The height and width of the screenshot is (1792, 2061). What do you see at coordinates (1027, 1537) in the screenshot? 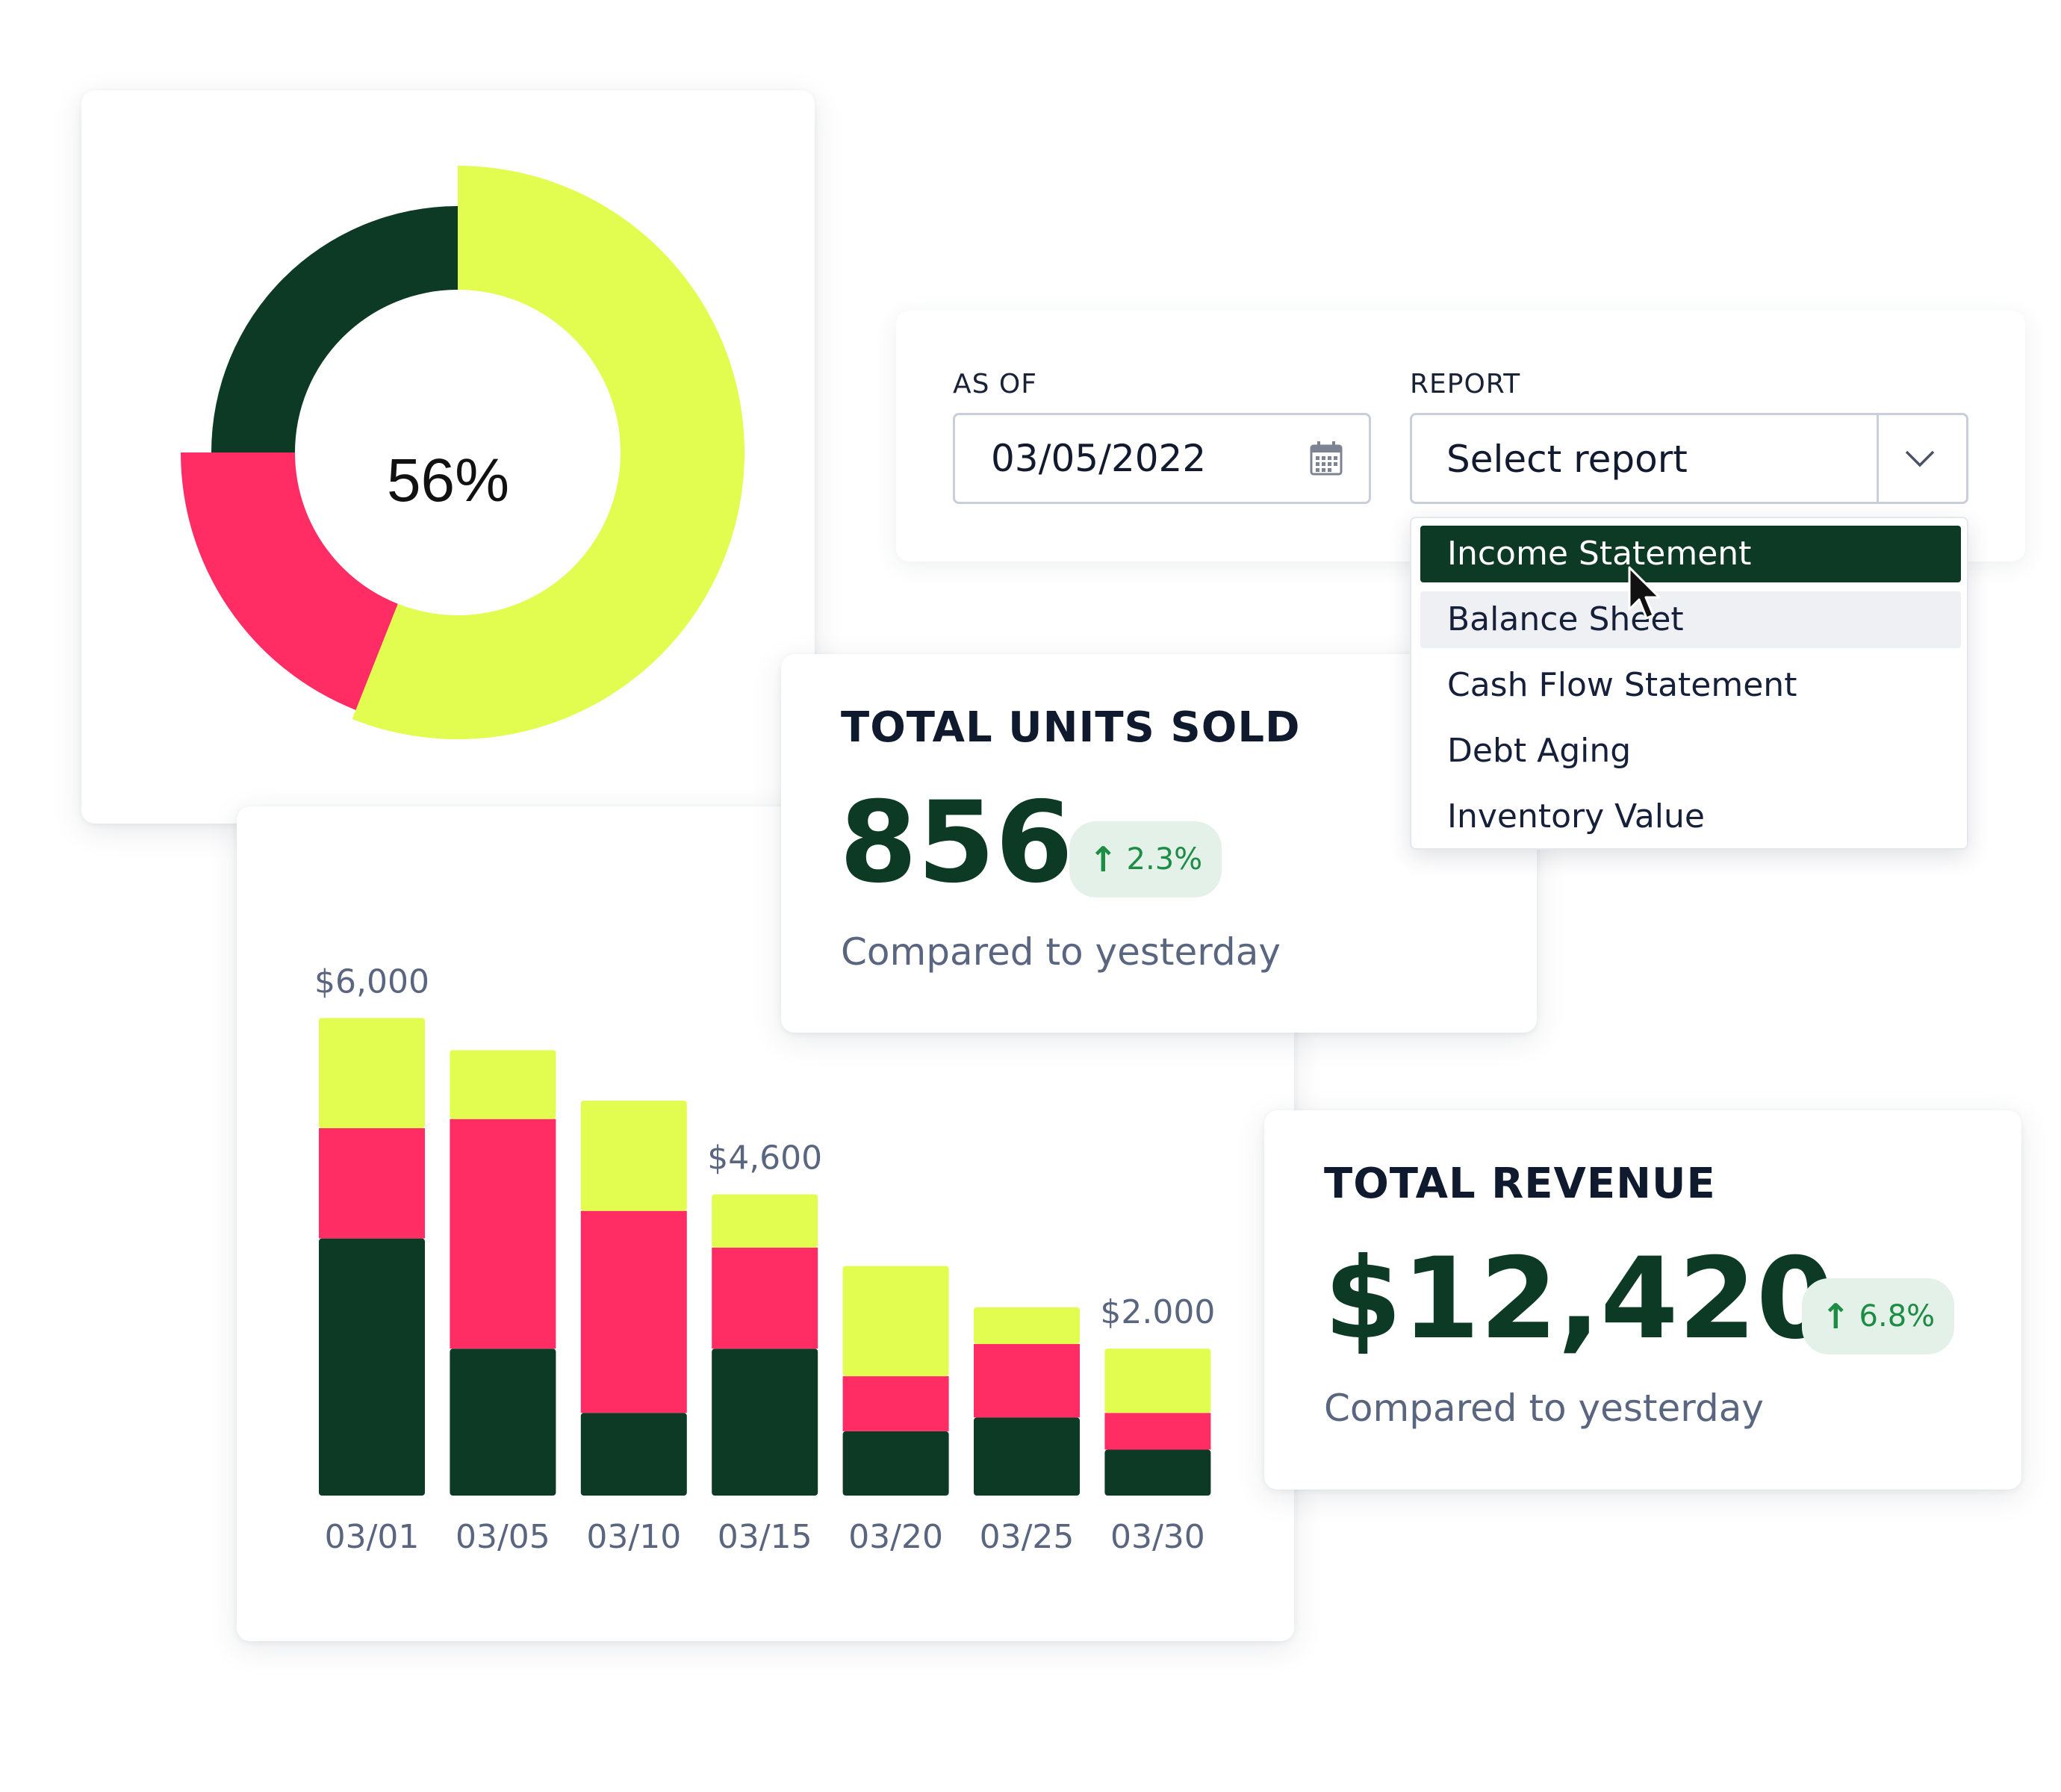
I see `x-tick-label: 03/25` at bounding box center [1027, 1537].